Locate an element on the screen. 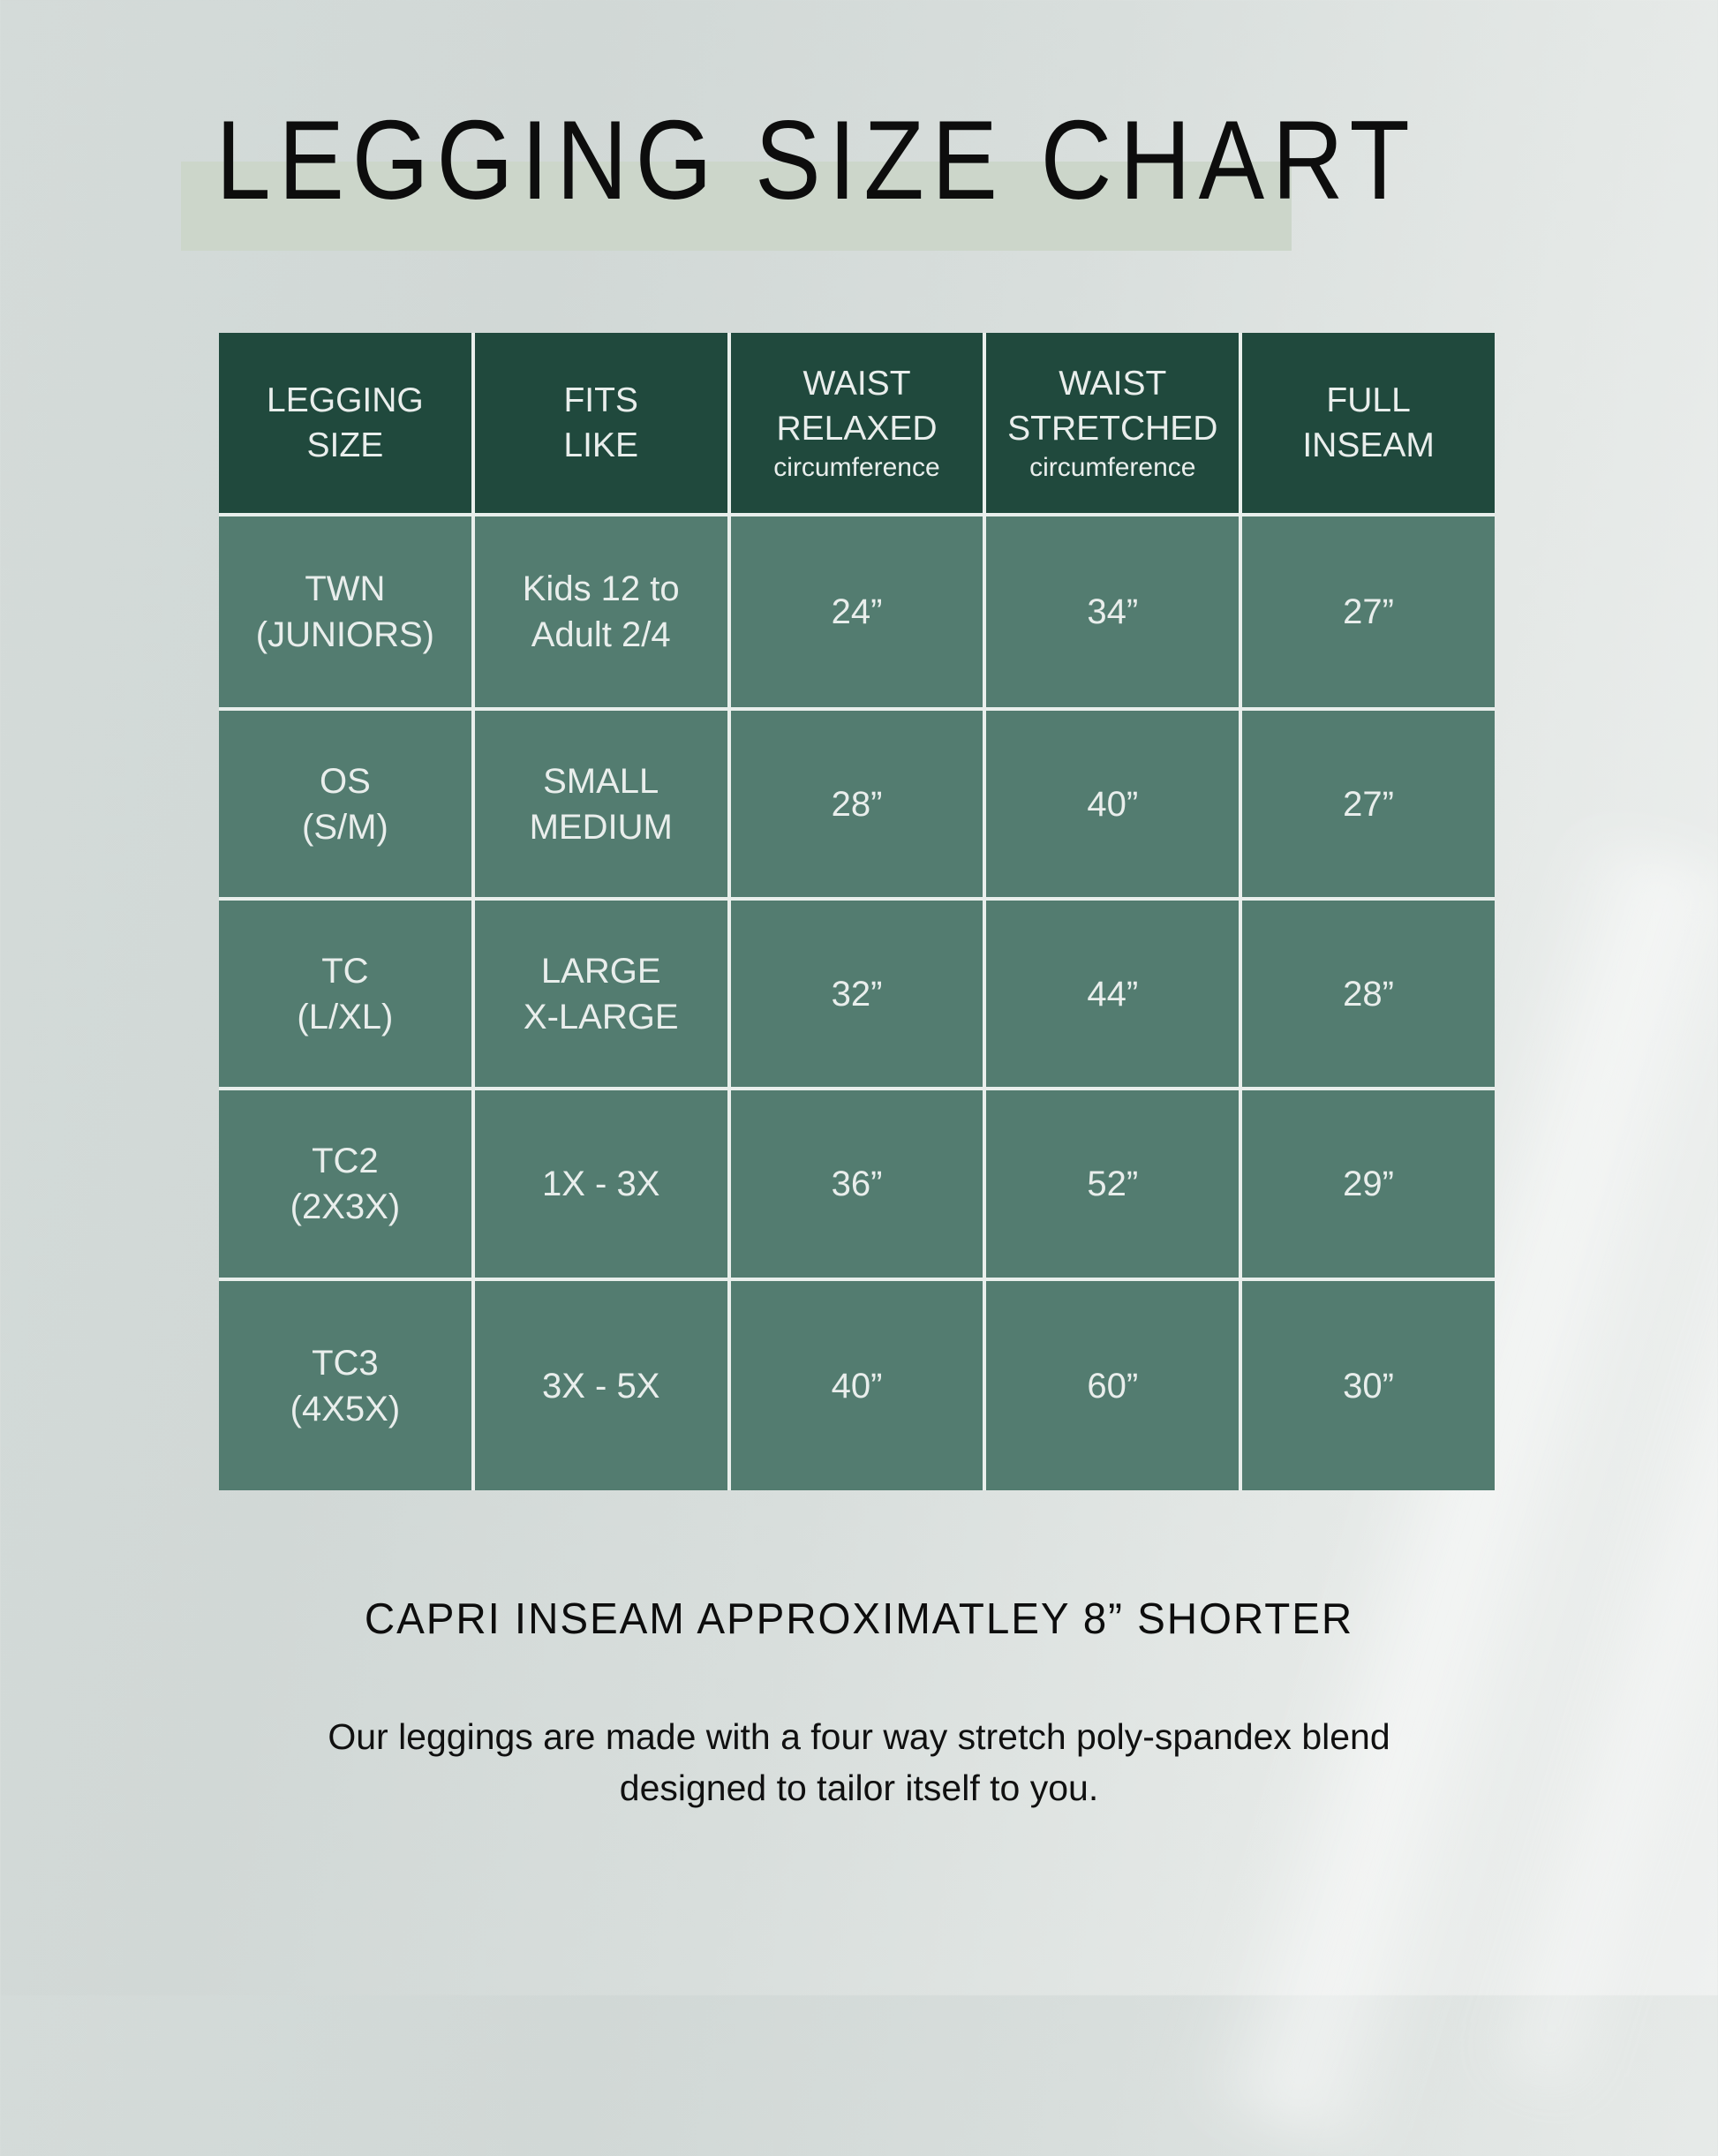  cell-text-line: 29” is located at coordinates (1368, 1184).